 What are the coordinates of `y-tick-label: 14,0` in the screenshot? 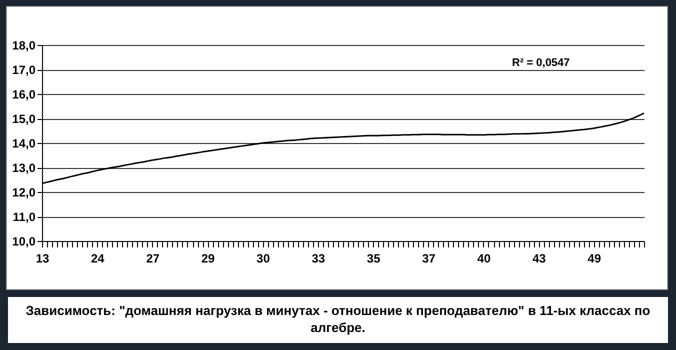 It's located at (24, 143).